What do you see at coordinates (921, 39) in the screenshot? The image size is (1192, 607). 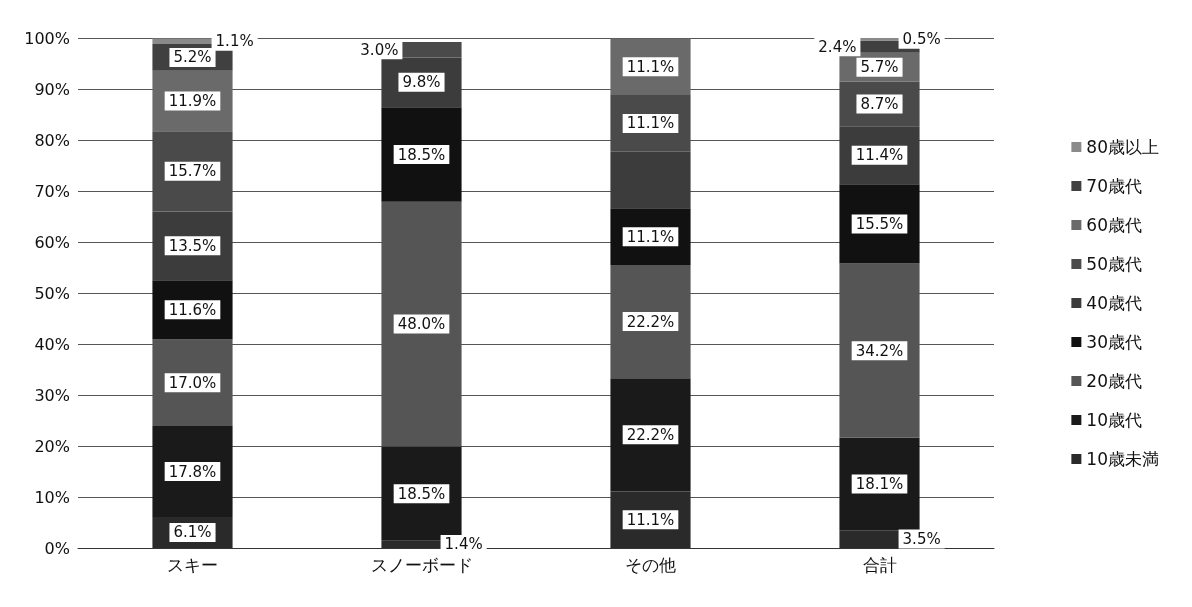 I see `data-label: 0.5%` at bounding box center [921, 39].